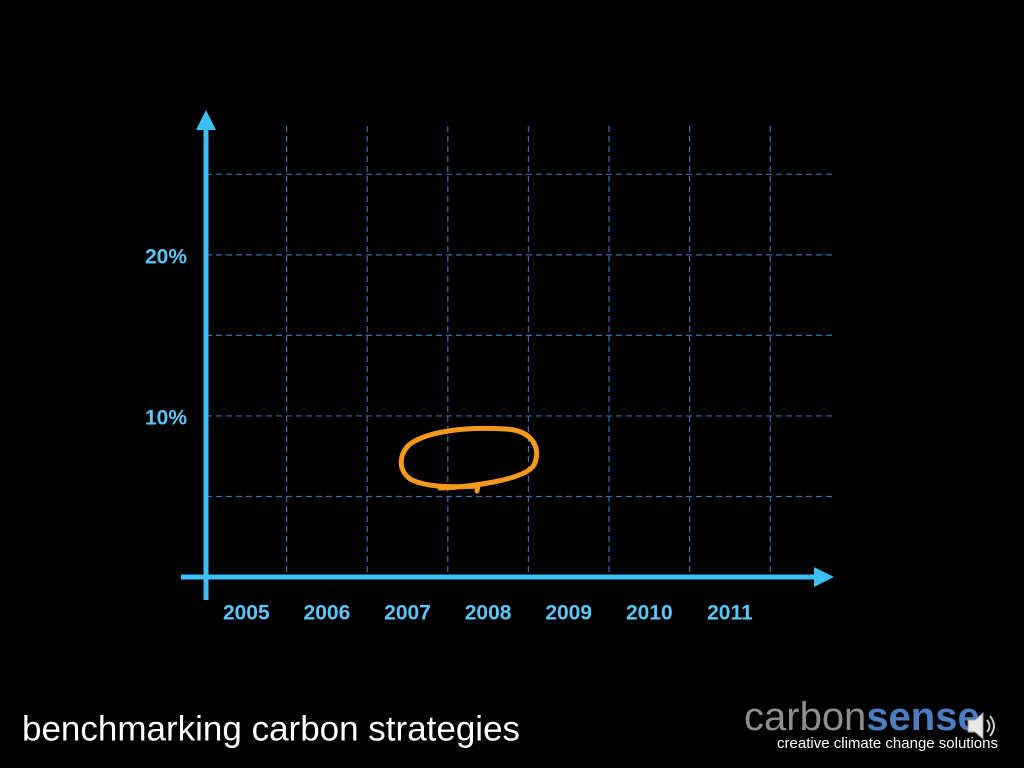  What do you see at coordinates (649, 613) in the screenshot?
I see `x-tick-label: 2010` at bounding box center [649, 613].